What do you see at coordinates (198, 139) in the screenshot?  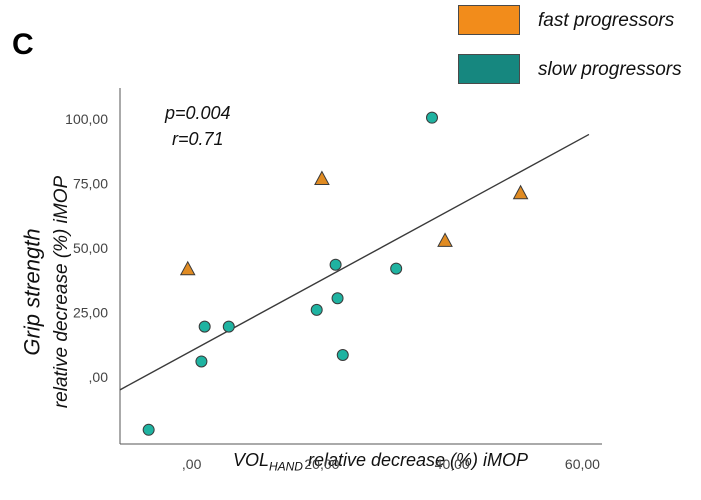 I see `r-value-annotation: r=0.71` at bounding box center [198, 139].